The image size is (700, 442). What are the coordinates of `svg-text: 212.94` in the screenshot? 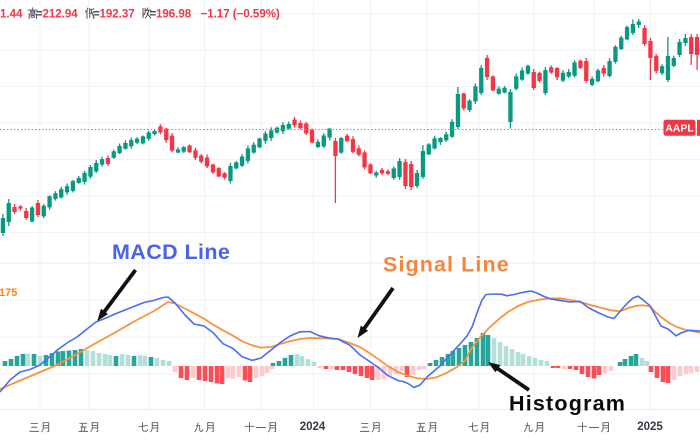 It's located at (61, 15).